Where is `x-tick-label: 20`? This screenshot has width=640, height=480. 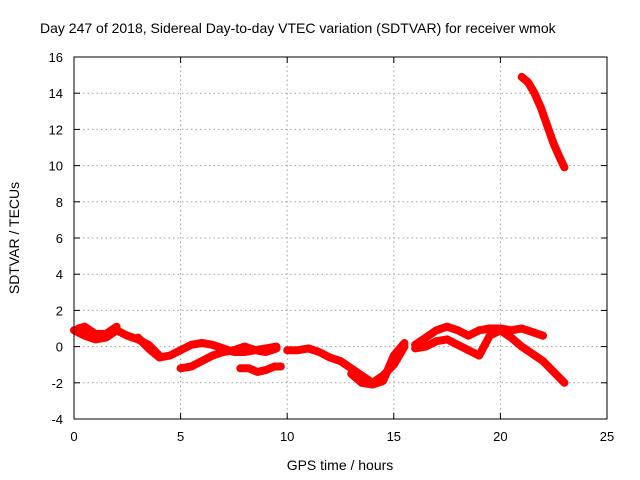
x-tick-label: 20 is located at coordinates (500, 436).